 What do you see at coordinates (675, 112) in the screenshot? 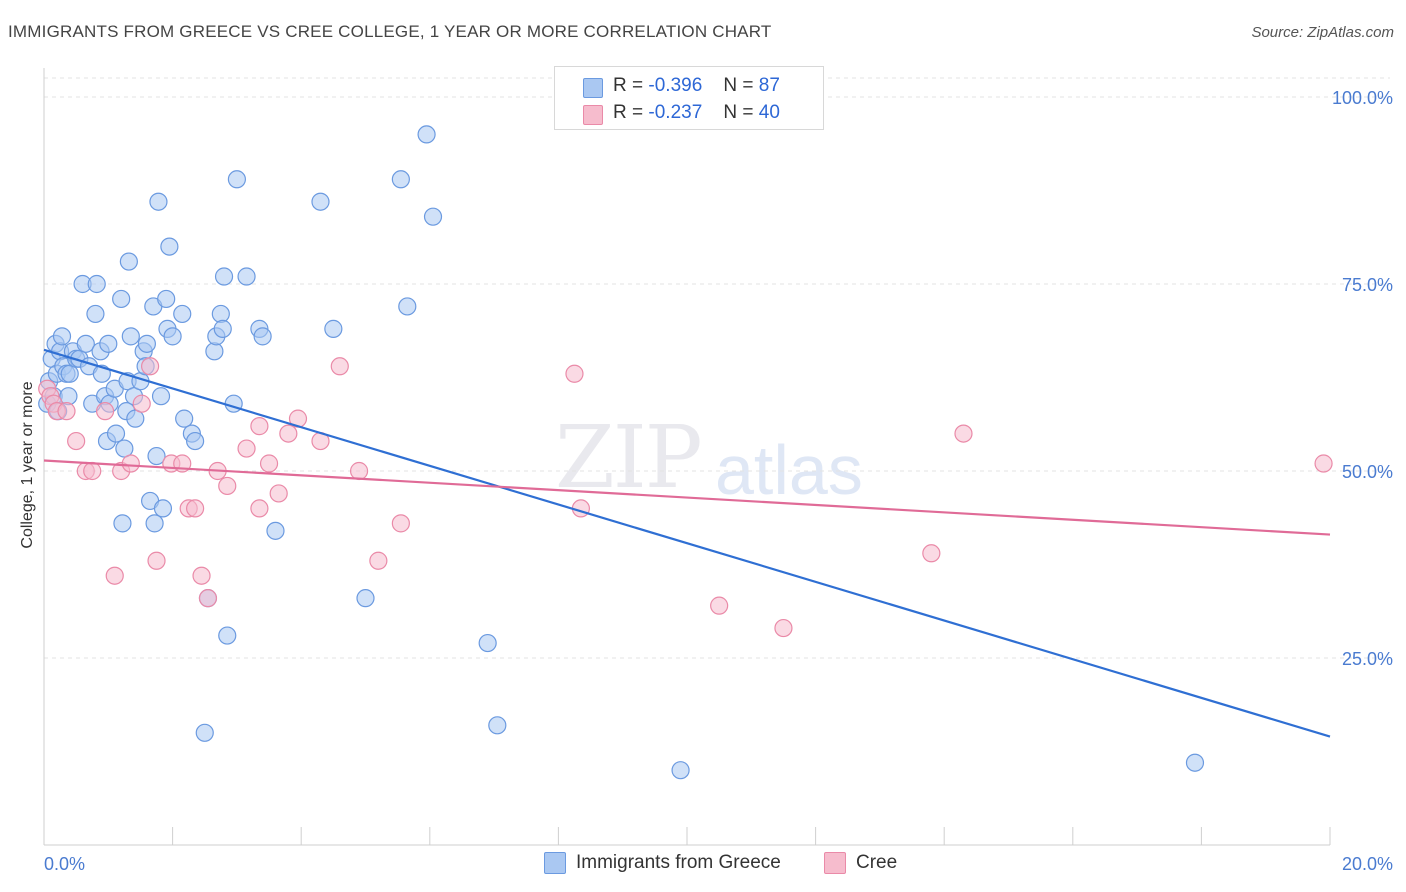
I see `legend-r-value: -0.237` at bounding box center [675, 112].